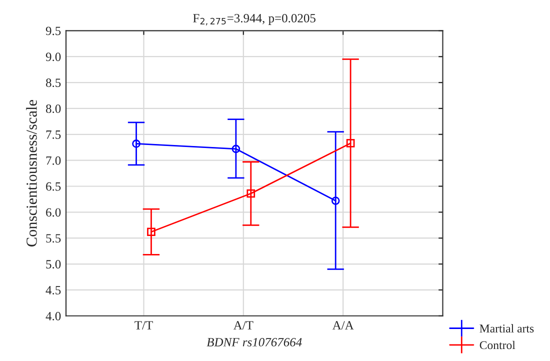  Describe the element at coordinates (53, 290) in the screenshot. I see `y-tick-label: 4.5` at that location.